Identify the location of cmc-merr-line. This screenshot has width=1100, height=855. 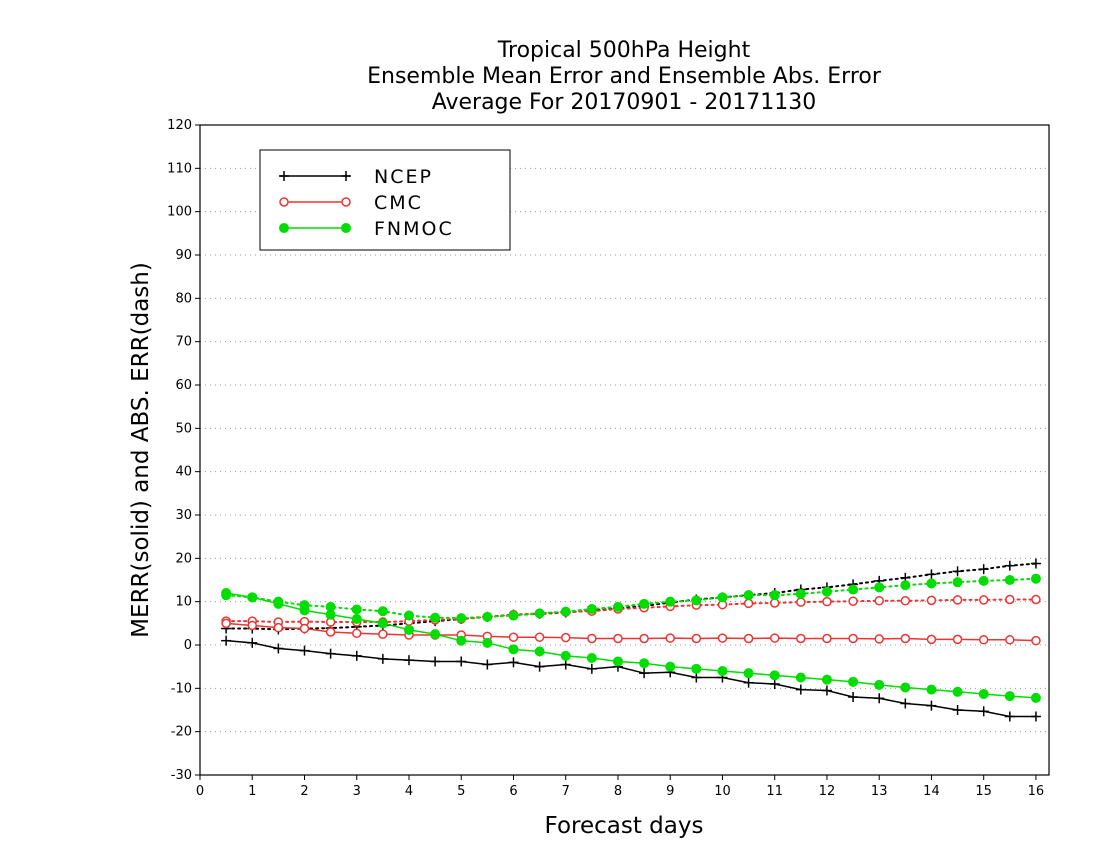
(631, 632).